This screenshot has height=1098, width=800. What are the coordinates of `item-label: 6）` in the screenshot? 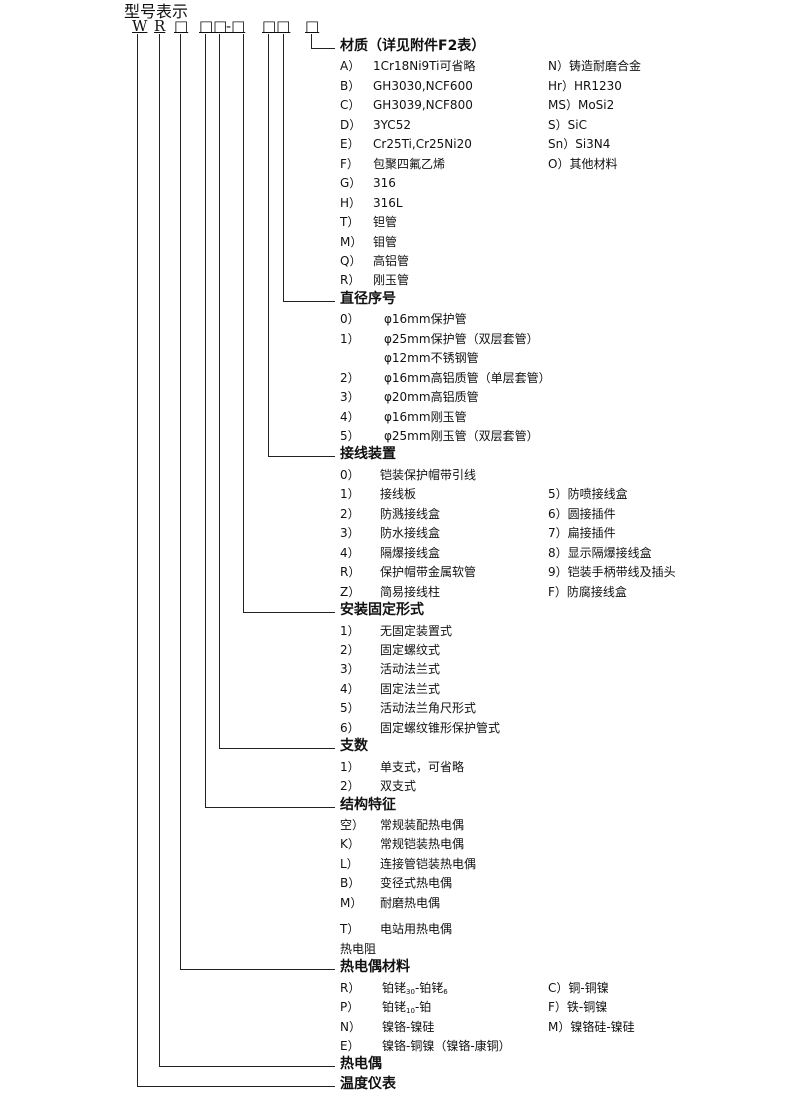 It's located at (350, 727).